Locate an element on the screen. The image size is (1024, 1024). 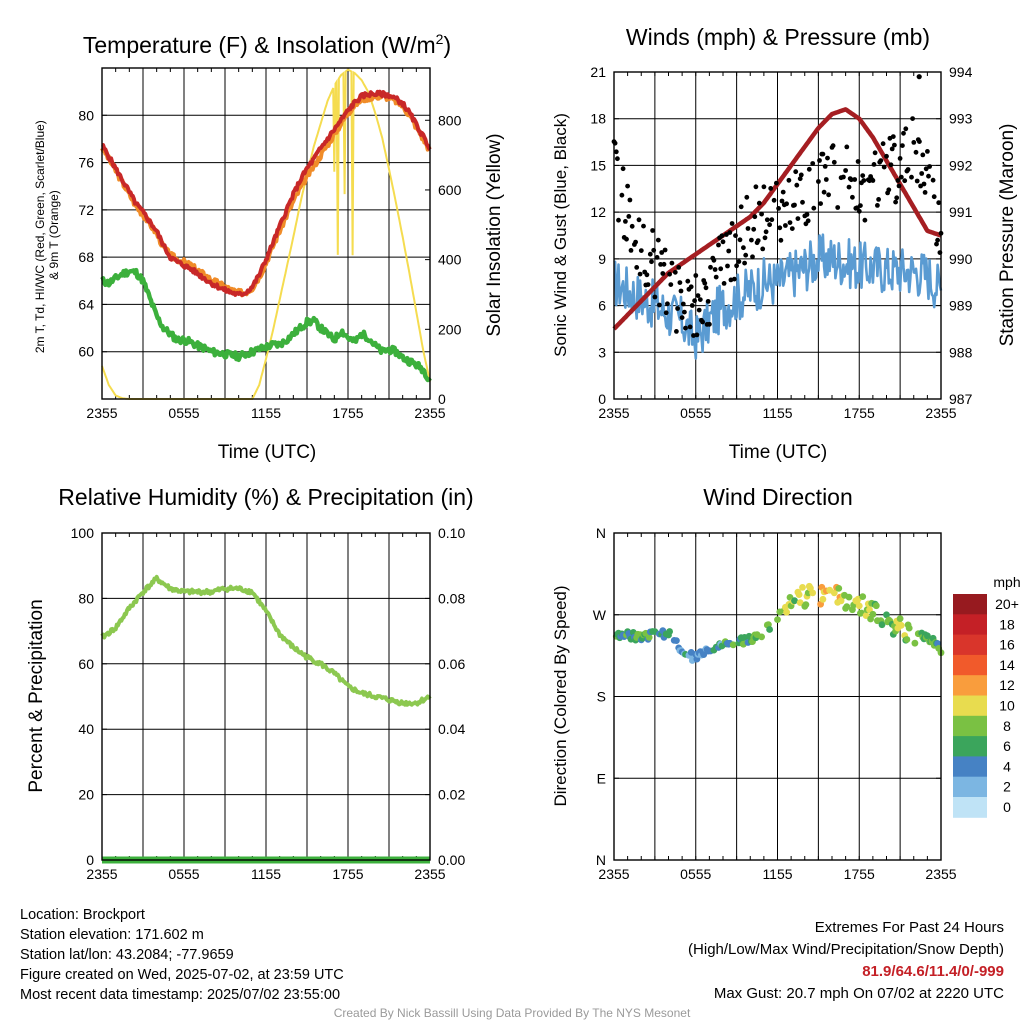
temperature-ytick-label: 68 is located at coordinates (86, 257).